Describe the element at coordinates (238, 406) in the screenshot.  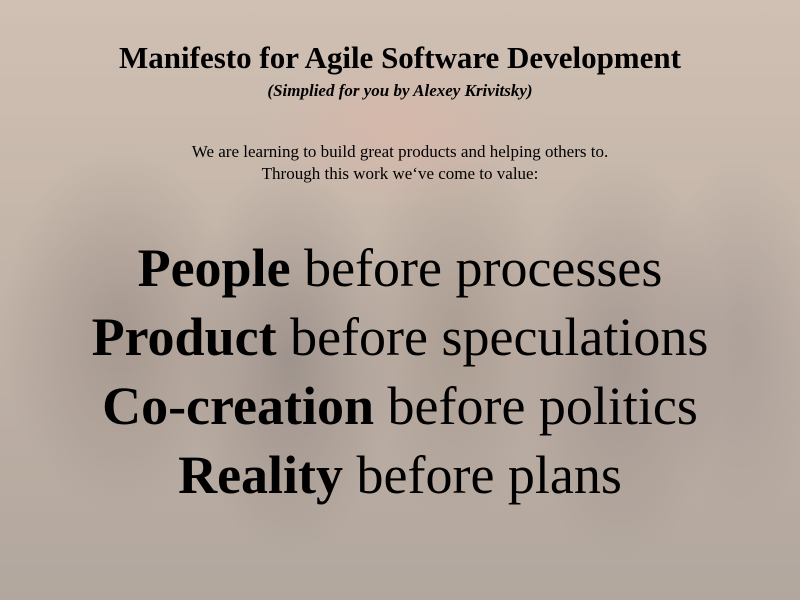
I see `value-key: Co-creation` at that location.